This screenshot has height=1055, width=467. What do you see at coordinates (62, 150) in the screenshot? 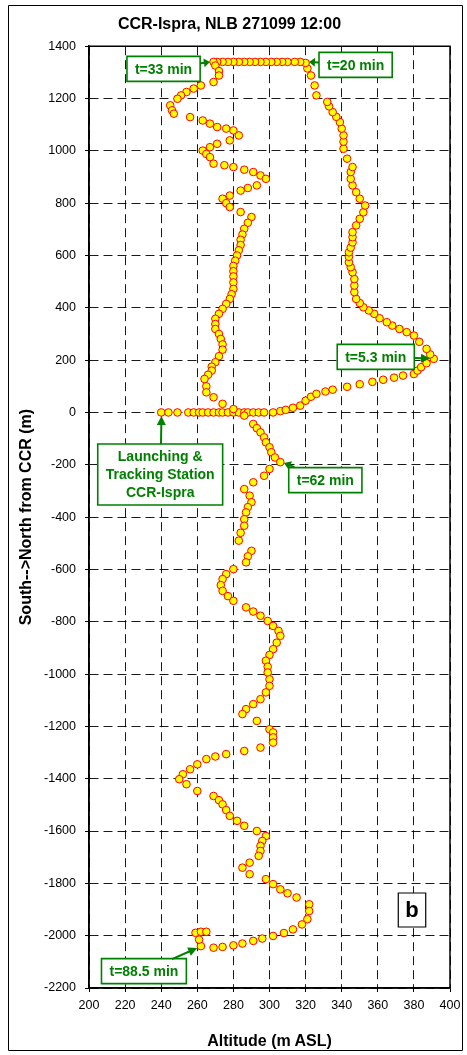
I see `y-tick-label: 1000` at bounding box center [62, 150].